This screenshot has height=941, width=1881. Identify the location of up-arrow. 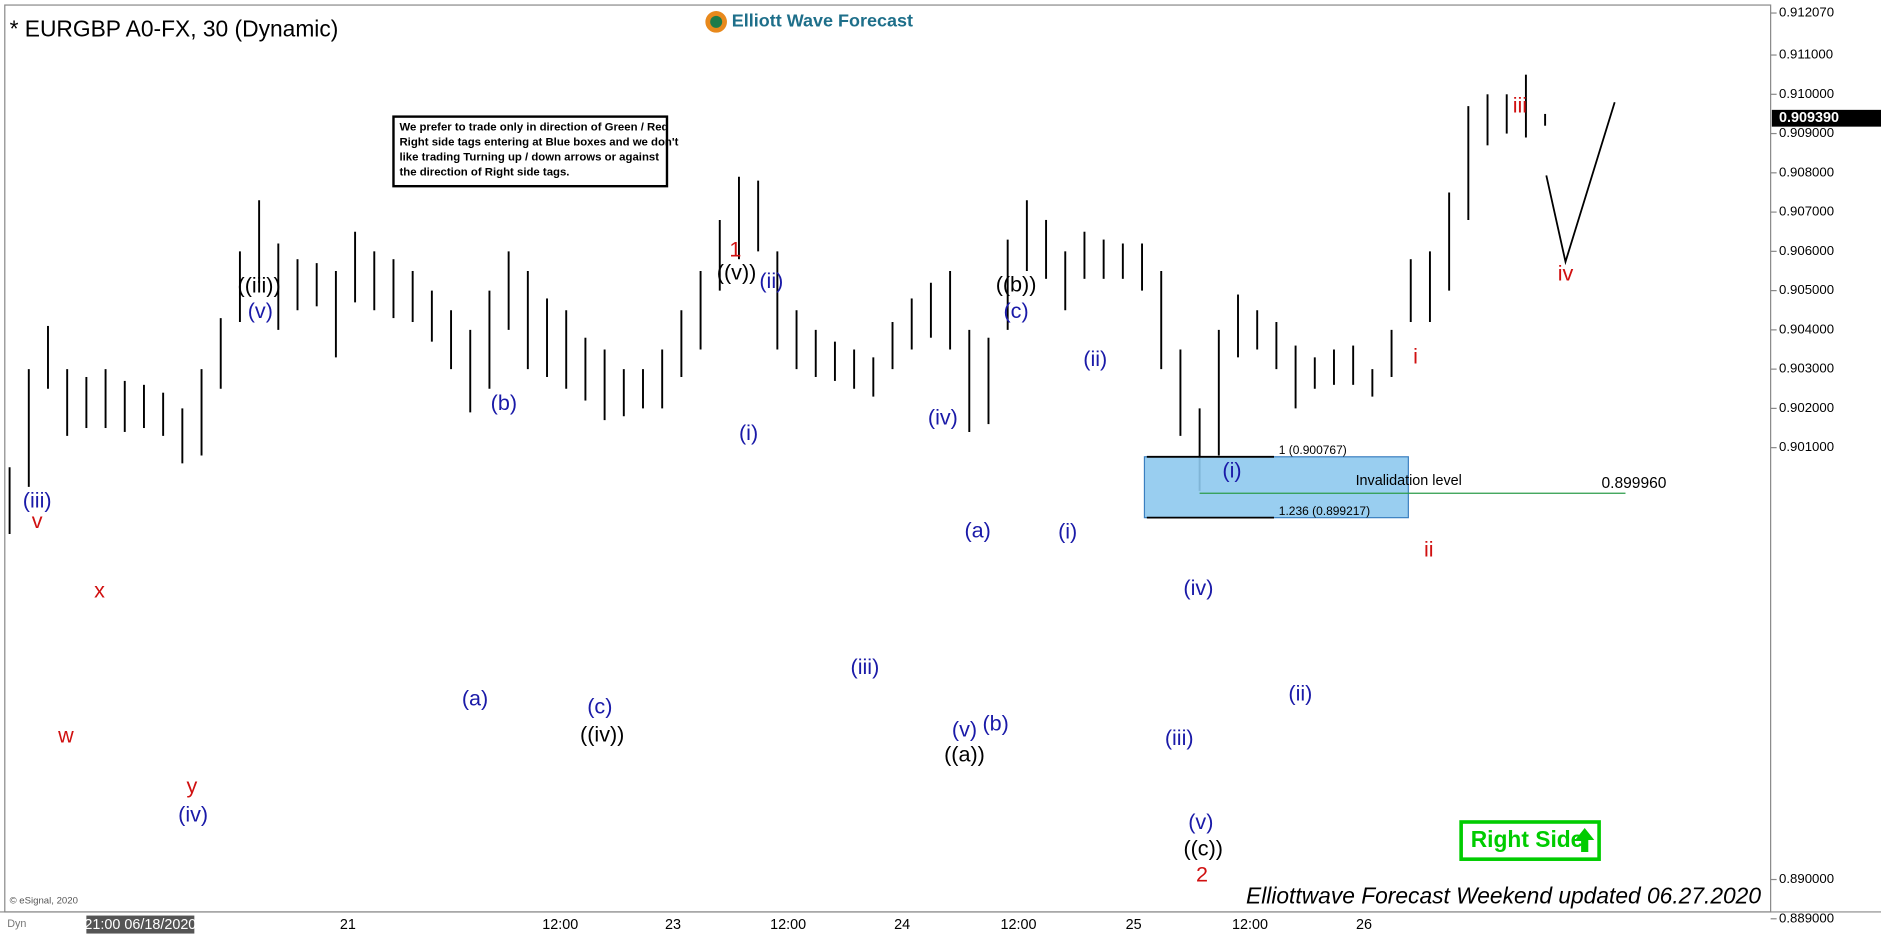
(1585, 839).